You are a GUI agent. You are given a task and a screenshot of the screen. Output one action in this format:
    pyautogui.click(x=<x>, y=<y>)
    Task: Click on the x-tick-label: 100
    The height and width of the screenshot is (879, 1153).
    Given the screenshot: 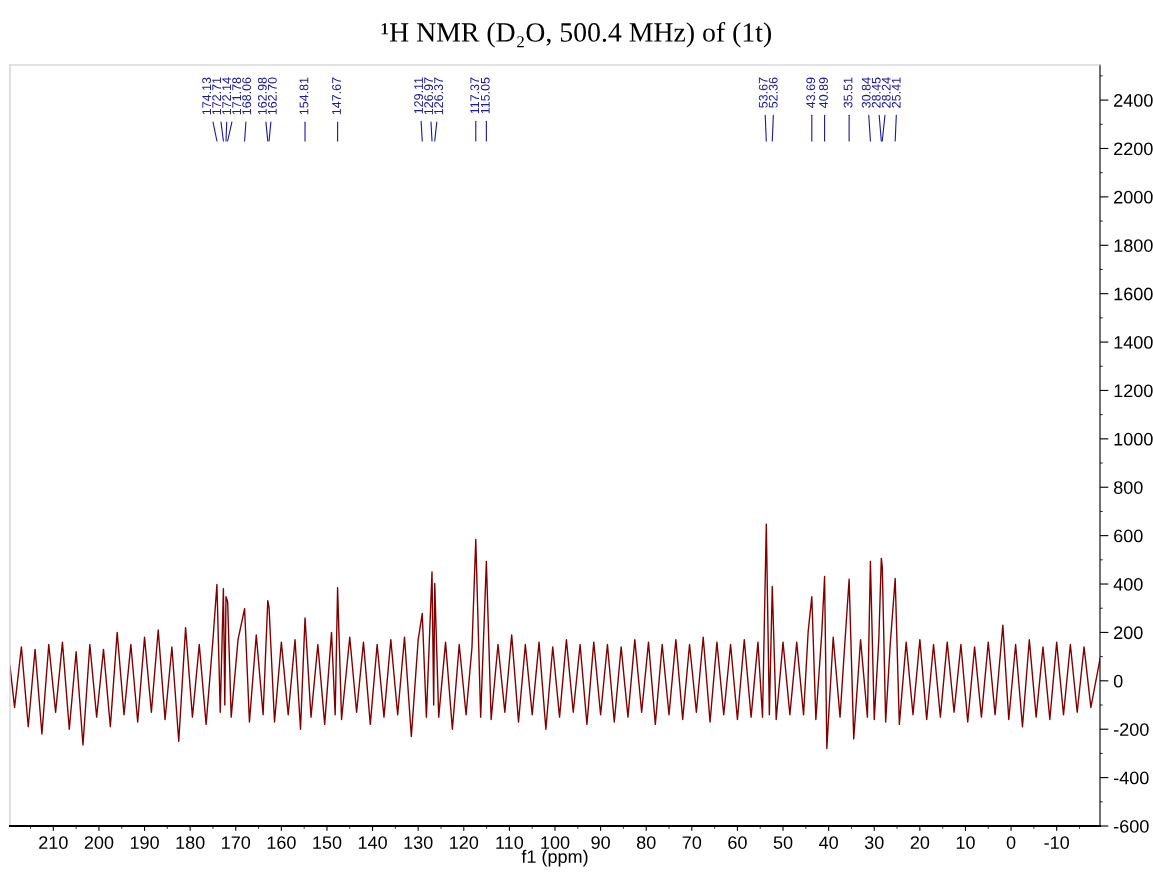 What is the action you would take?
    pyautogui.click(x=555, y=842)
    